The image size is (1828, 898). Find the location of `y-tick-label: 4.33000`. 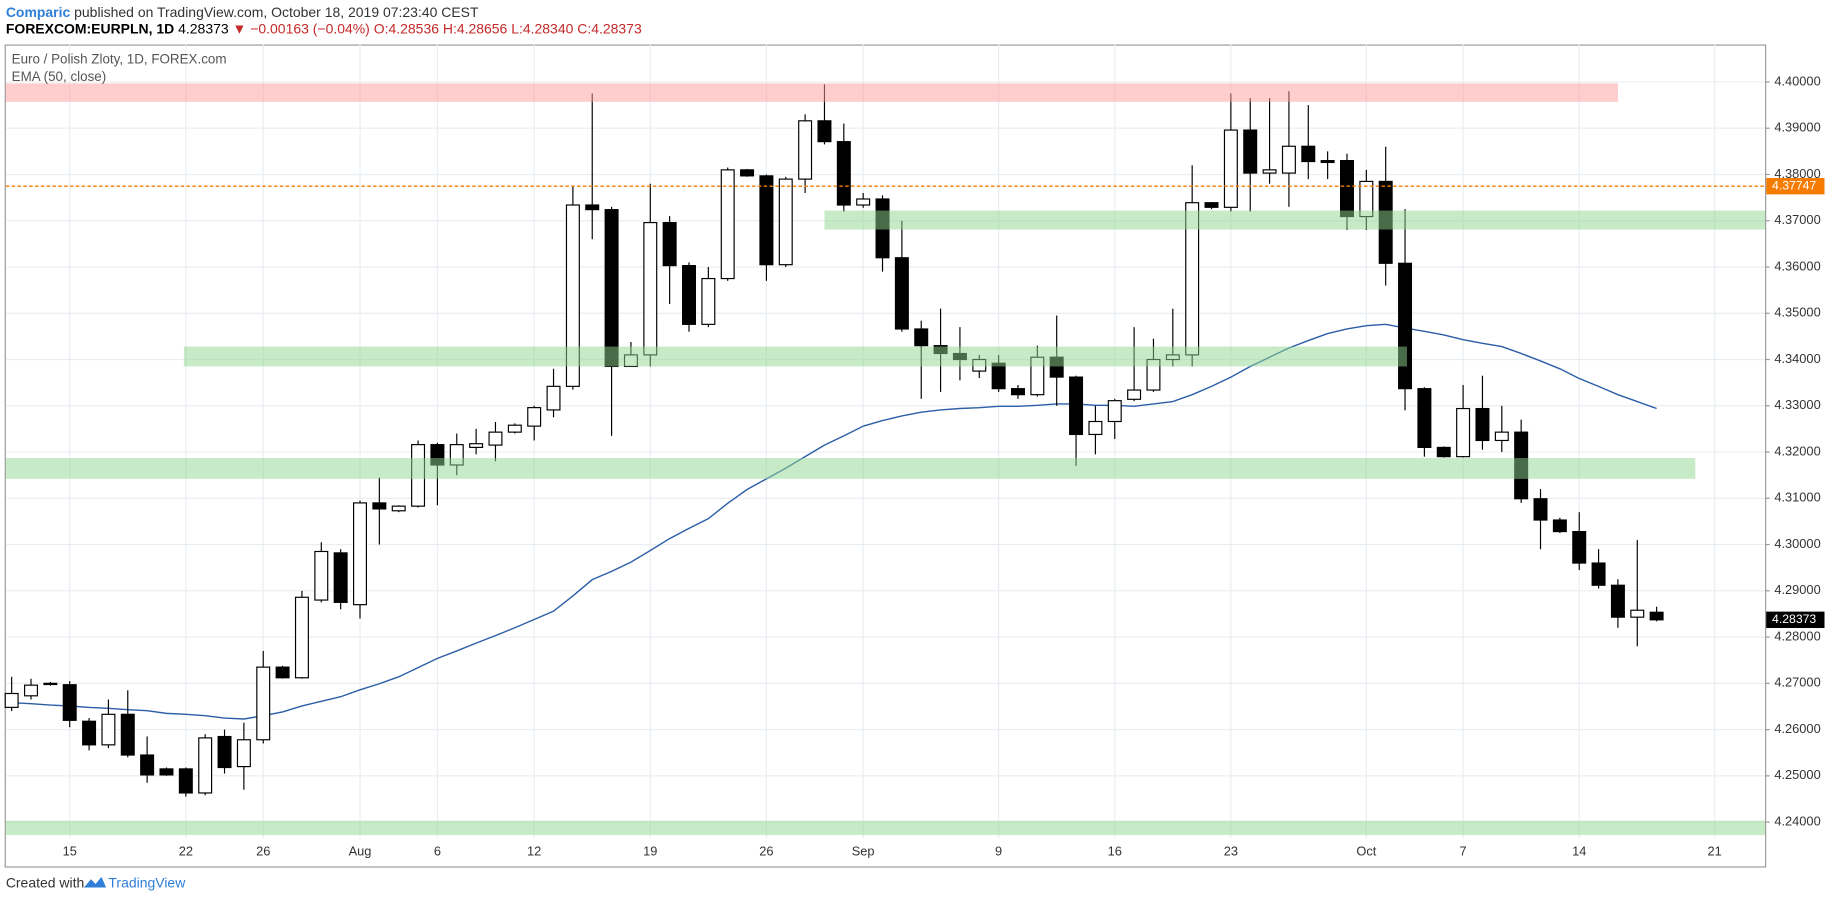

y-tick-label: 4.33000 is located at coordinates (1797, 404).